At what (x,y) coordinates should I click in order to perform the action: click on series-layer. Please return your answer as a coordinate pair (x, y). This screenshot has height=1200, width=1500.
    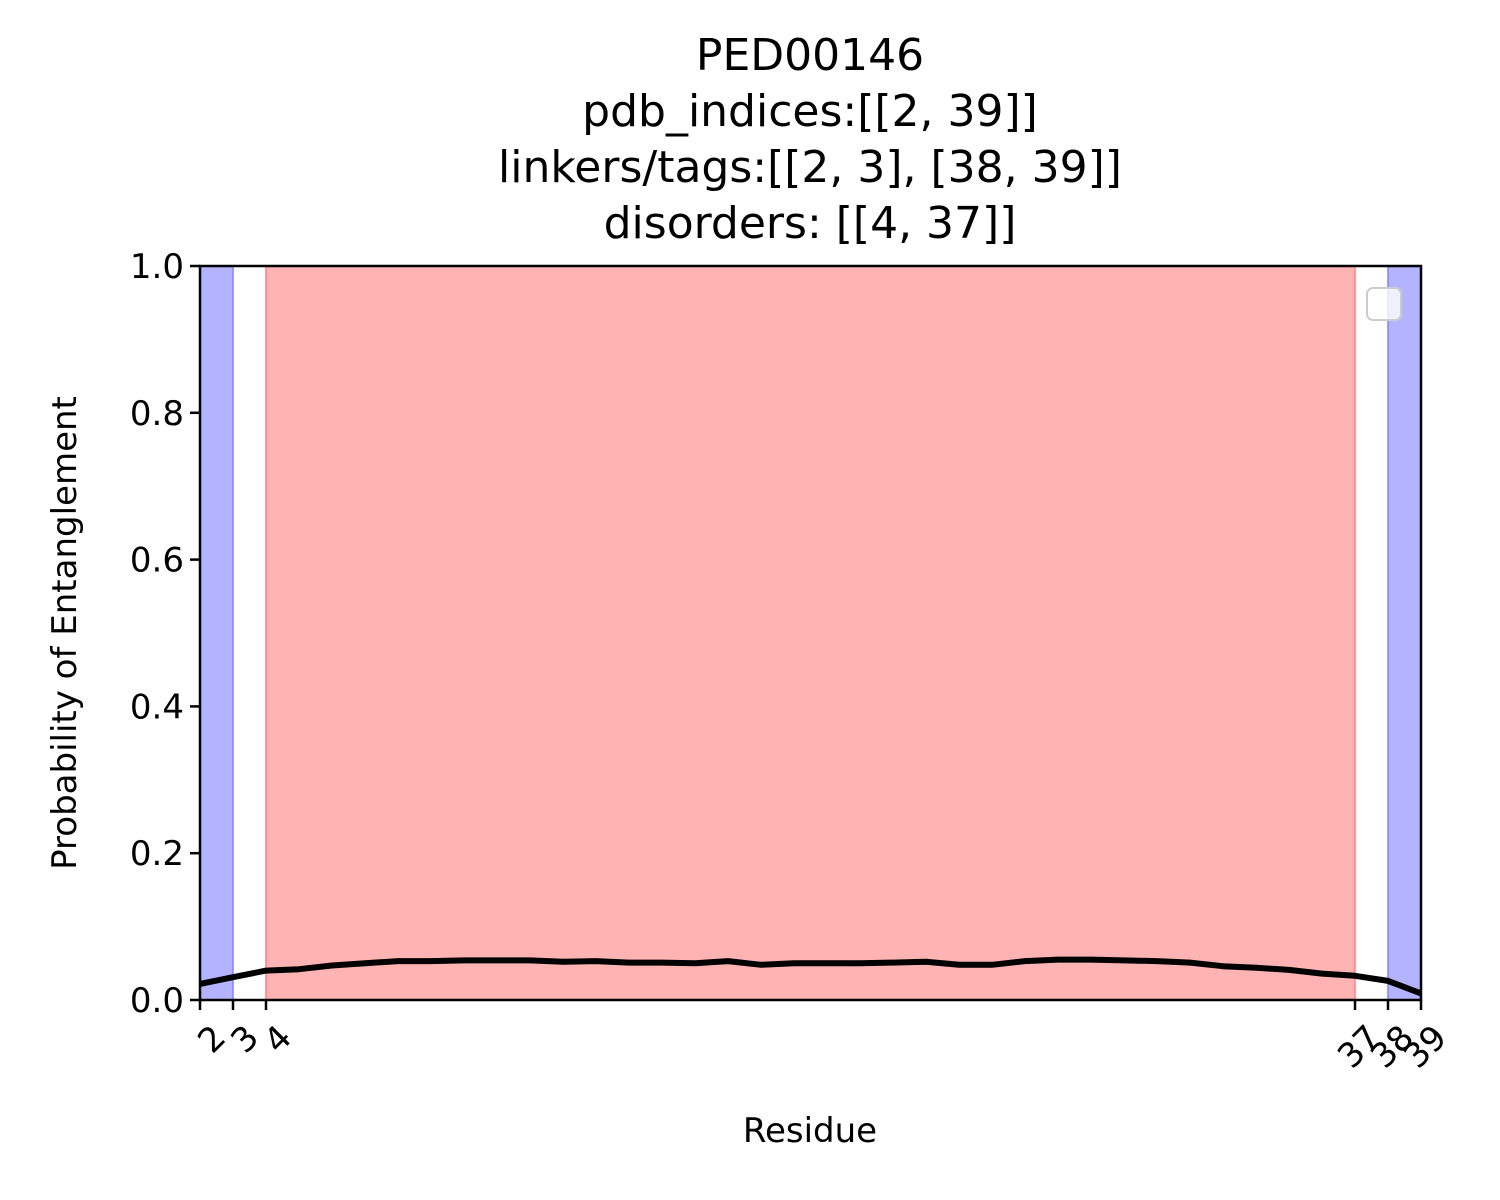
    Looking at the image, I should click on (811, 976).